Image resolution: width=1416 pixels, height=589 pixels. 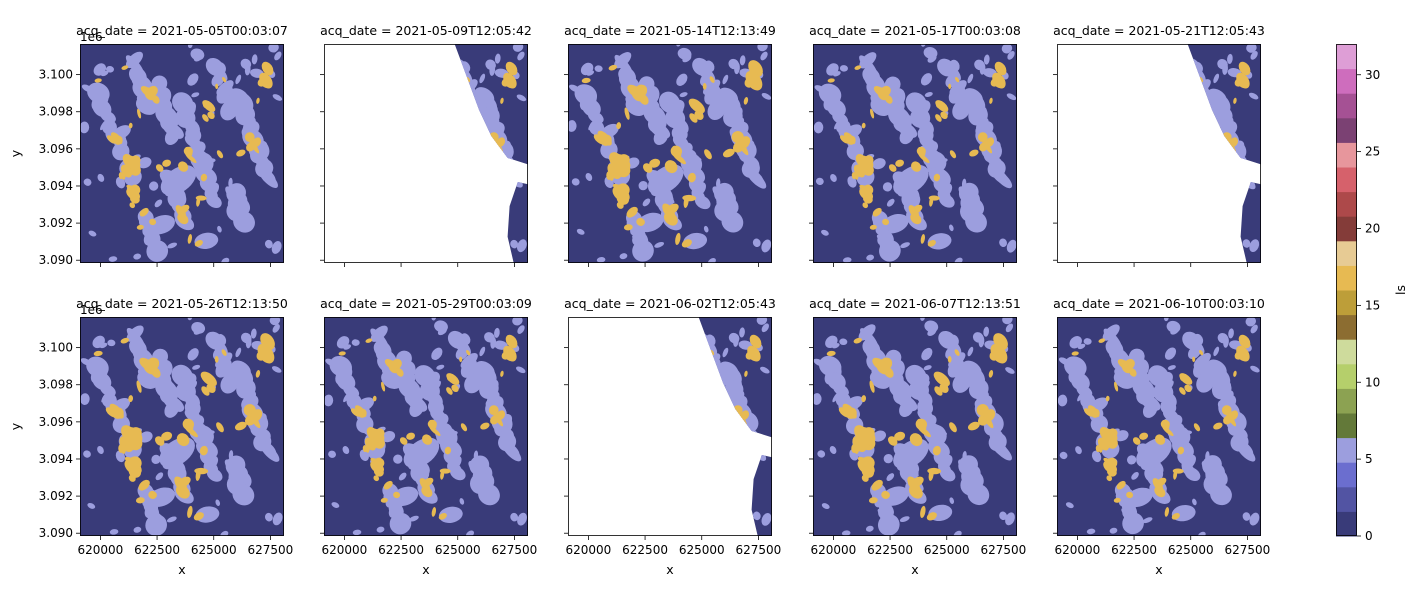 I want to click on colorbar-segment, so click(x=1346, y=106).